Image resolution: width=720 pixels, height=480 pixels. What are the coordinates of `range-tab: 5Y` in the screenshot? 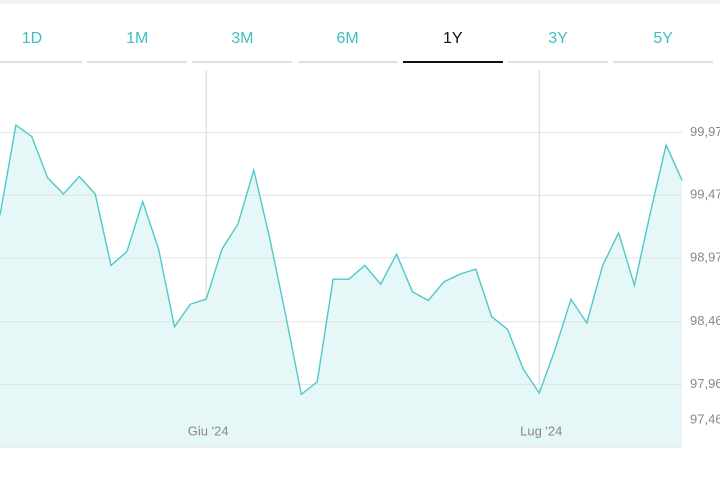 It's located at (663, 46).